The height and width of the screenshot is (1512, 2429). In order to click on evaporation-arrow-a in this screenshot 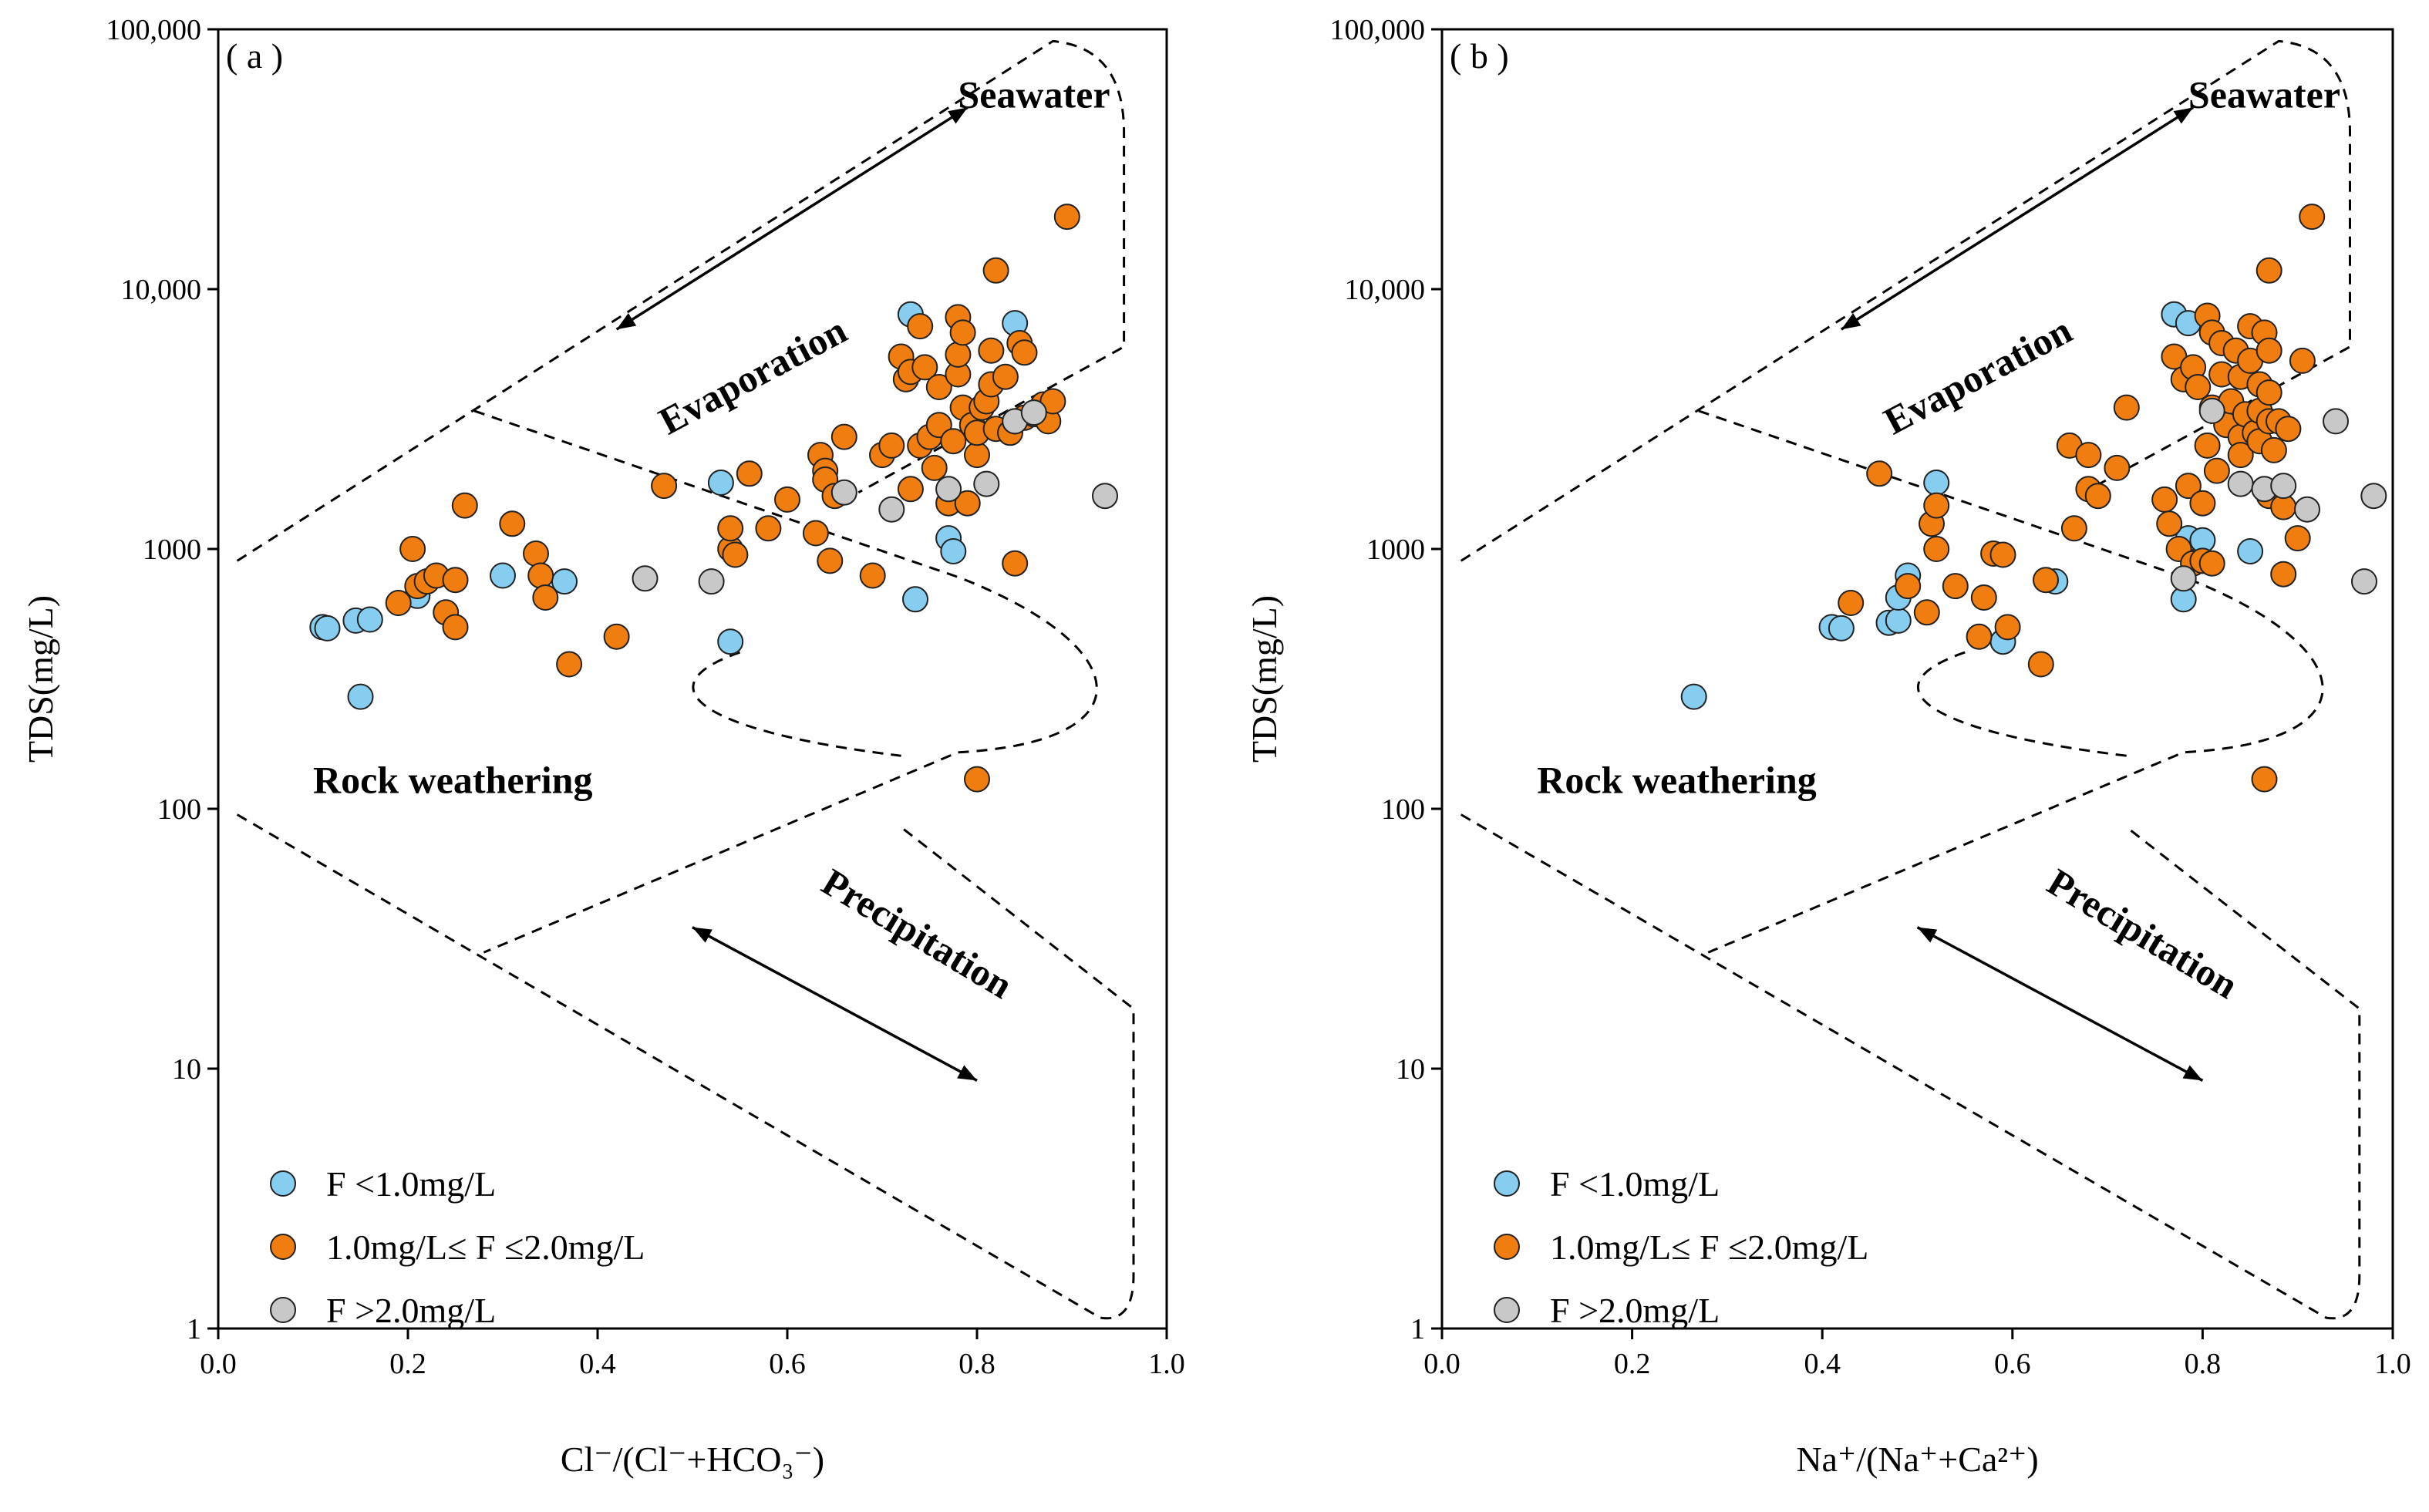, I will do `click(792, 218)`.